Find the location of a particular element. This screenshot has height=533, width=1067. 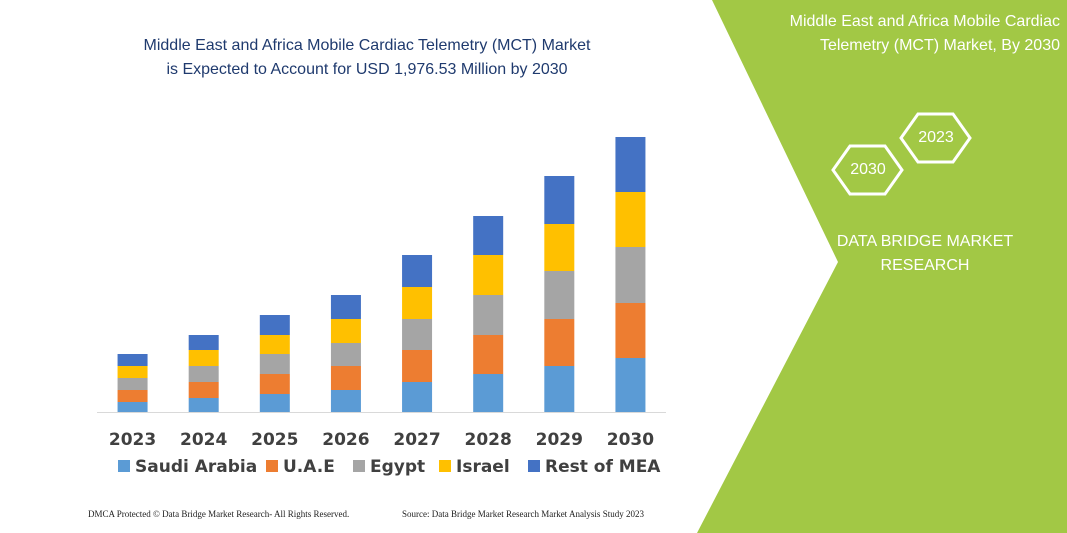

x-tick-label: 2025 is located at coordinates (274, 440).